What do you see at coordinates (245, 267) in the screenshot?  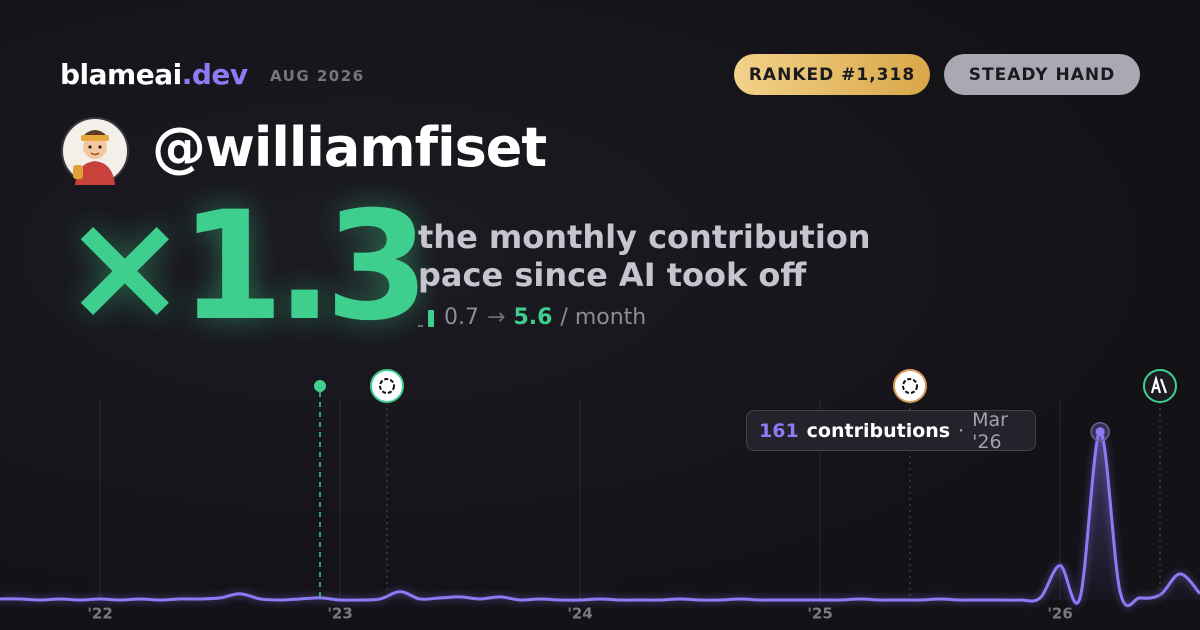 I see `multiplier: ×1.3` at bounding box center [245, 267].